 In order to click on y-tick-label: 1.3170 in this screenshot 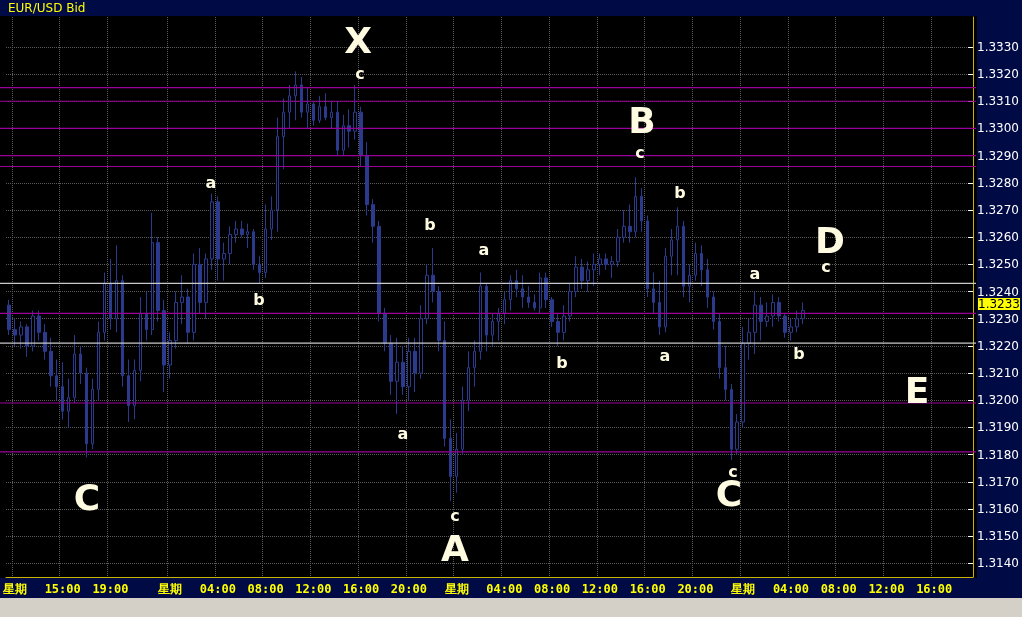, I will do `click(998, 481)`.